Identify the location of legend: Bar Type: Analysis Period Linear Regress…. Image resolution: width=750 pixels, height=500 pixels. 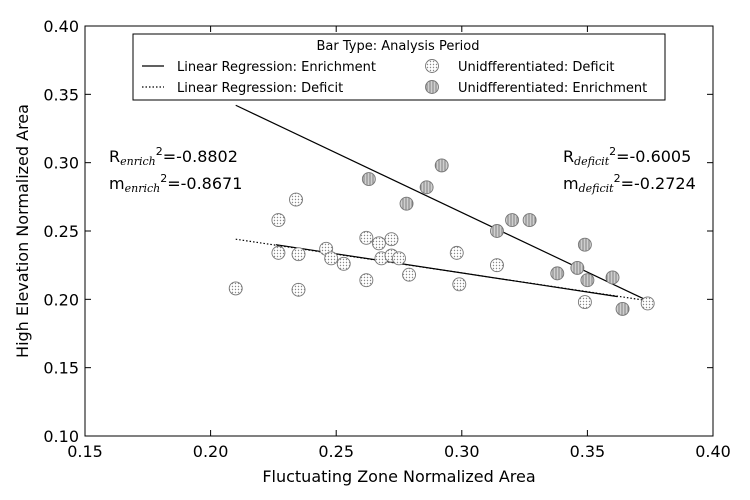
(399, 67).